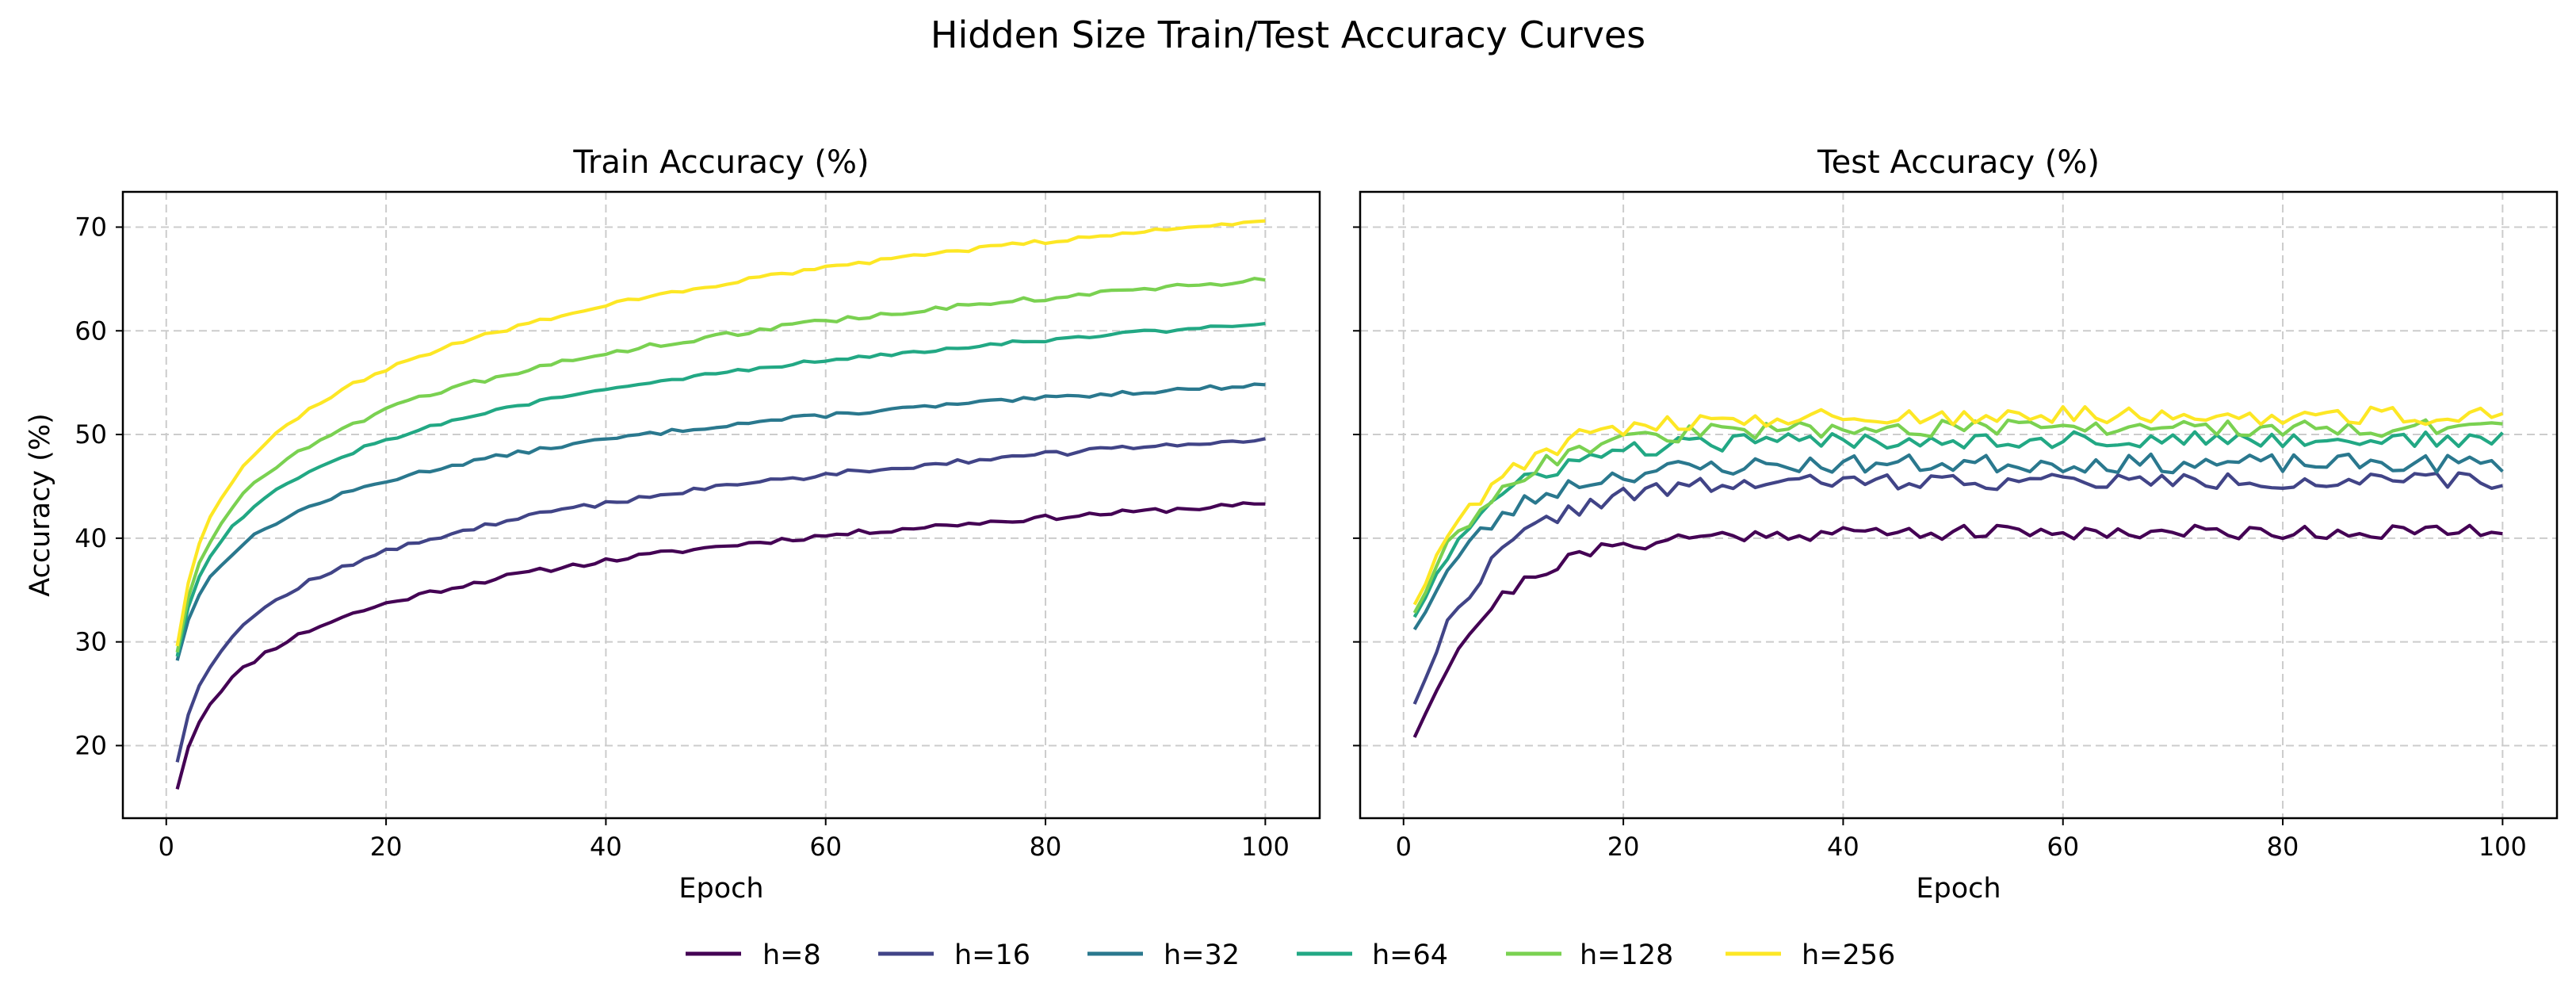 This screenshot has width=2576, height=991. I want to click on test-series-line-h8, so click(1957, 630).